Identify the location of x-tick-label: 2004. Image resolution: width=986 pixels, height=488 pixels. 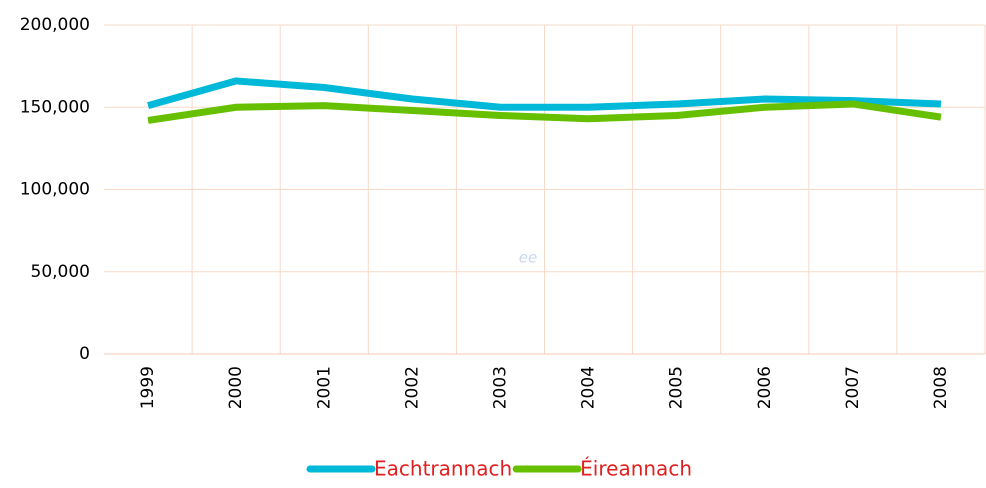
(589, 387).